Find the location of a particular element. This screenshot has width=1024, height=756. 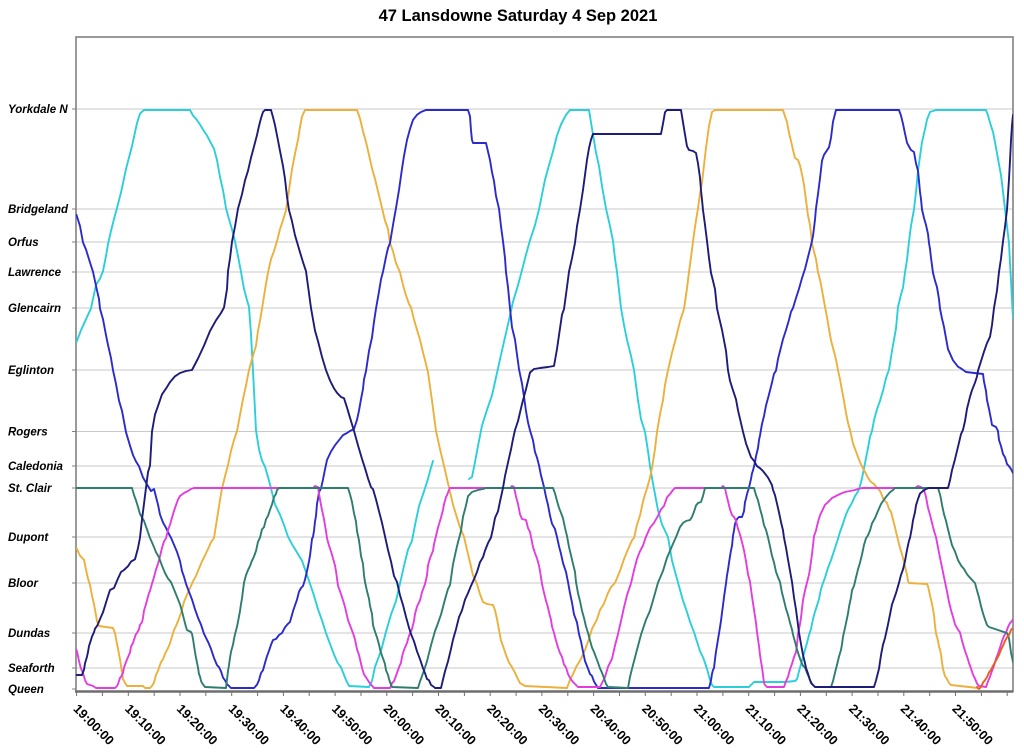

svg-text: Yorkdale N is located at coordinates (38, 110).